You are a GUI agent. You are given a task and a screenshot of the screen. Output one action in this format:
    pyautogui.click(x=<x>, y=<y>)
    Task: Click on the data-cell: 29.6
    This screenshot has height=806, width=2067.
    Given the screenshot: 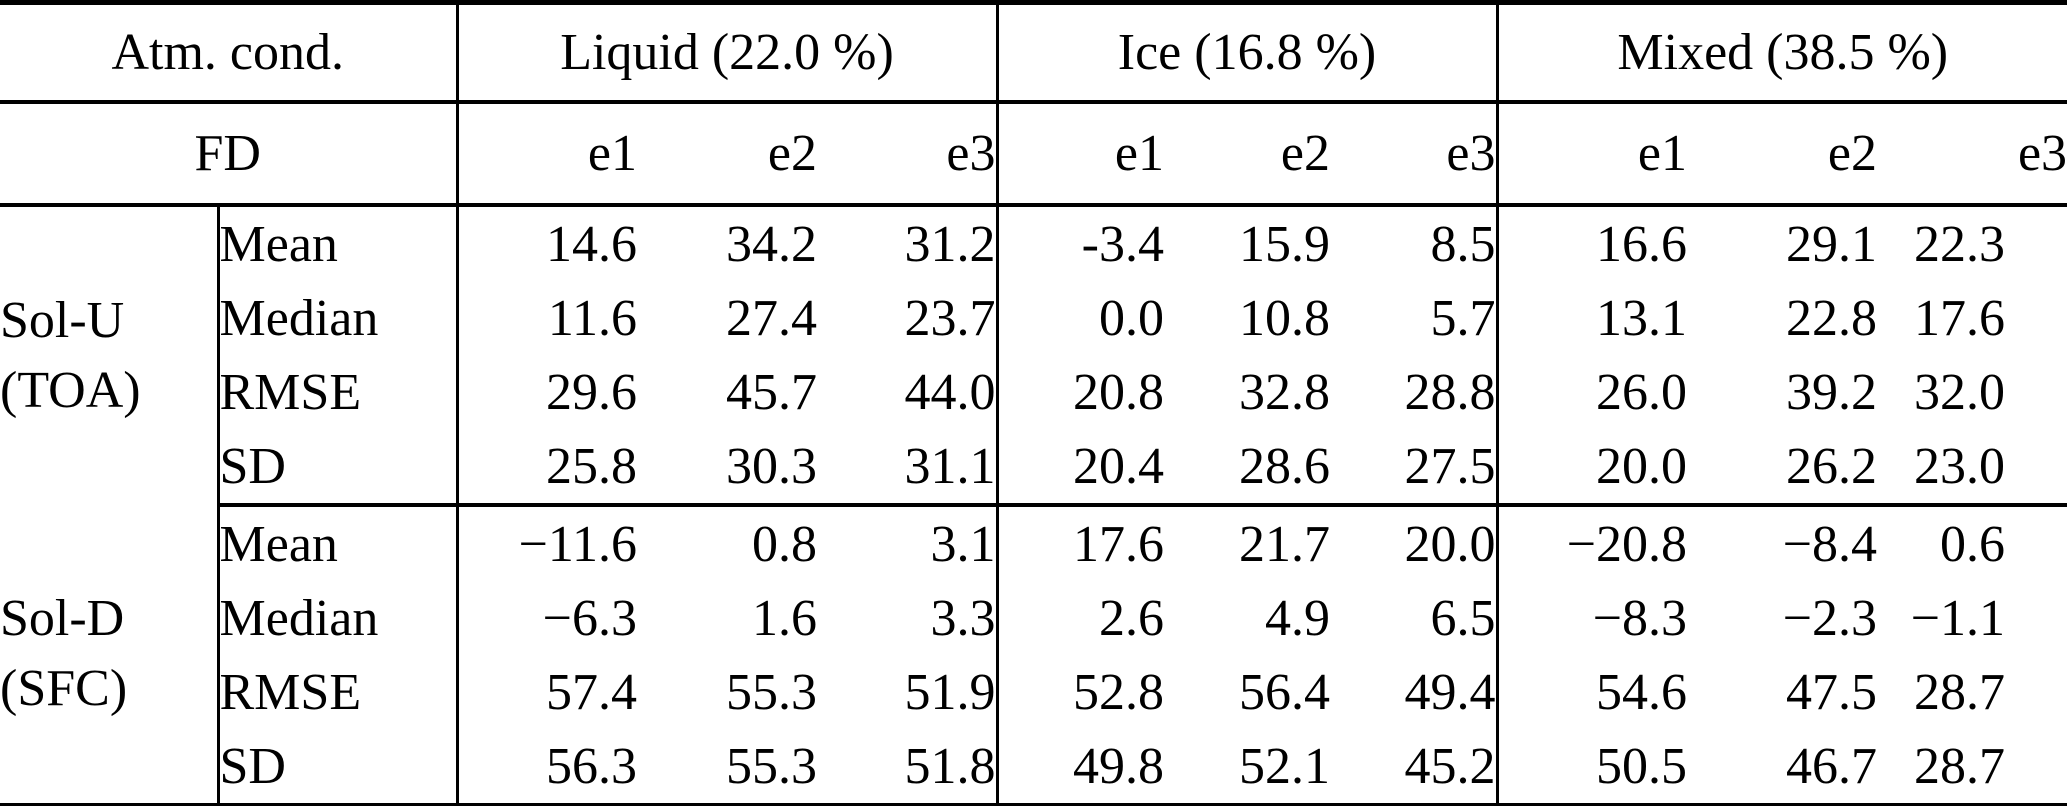 What is the action you would take?
    pyautogui.click(x=546, y=392)
    